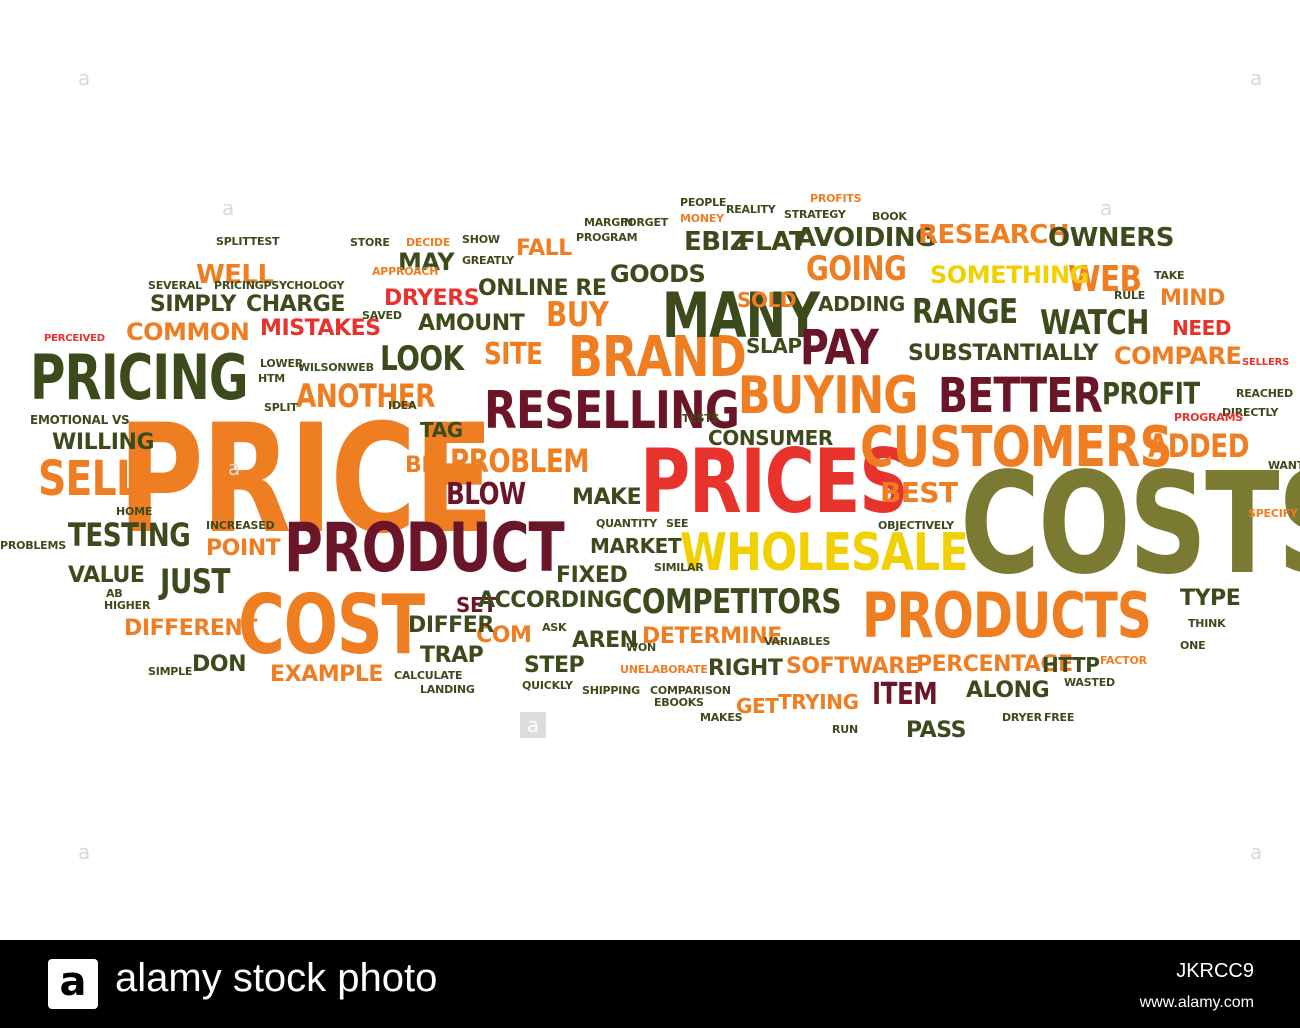  What do you see at coordinates (658, 274) in the screenshot?
I see `word-goods: GOODS` at bounding box center [658, 274].